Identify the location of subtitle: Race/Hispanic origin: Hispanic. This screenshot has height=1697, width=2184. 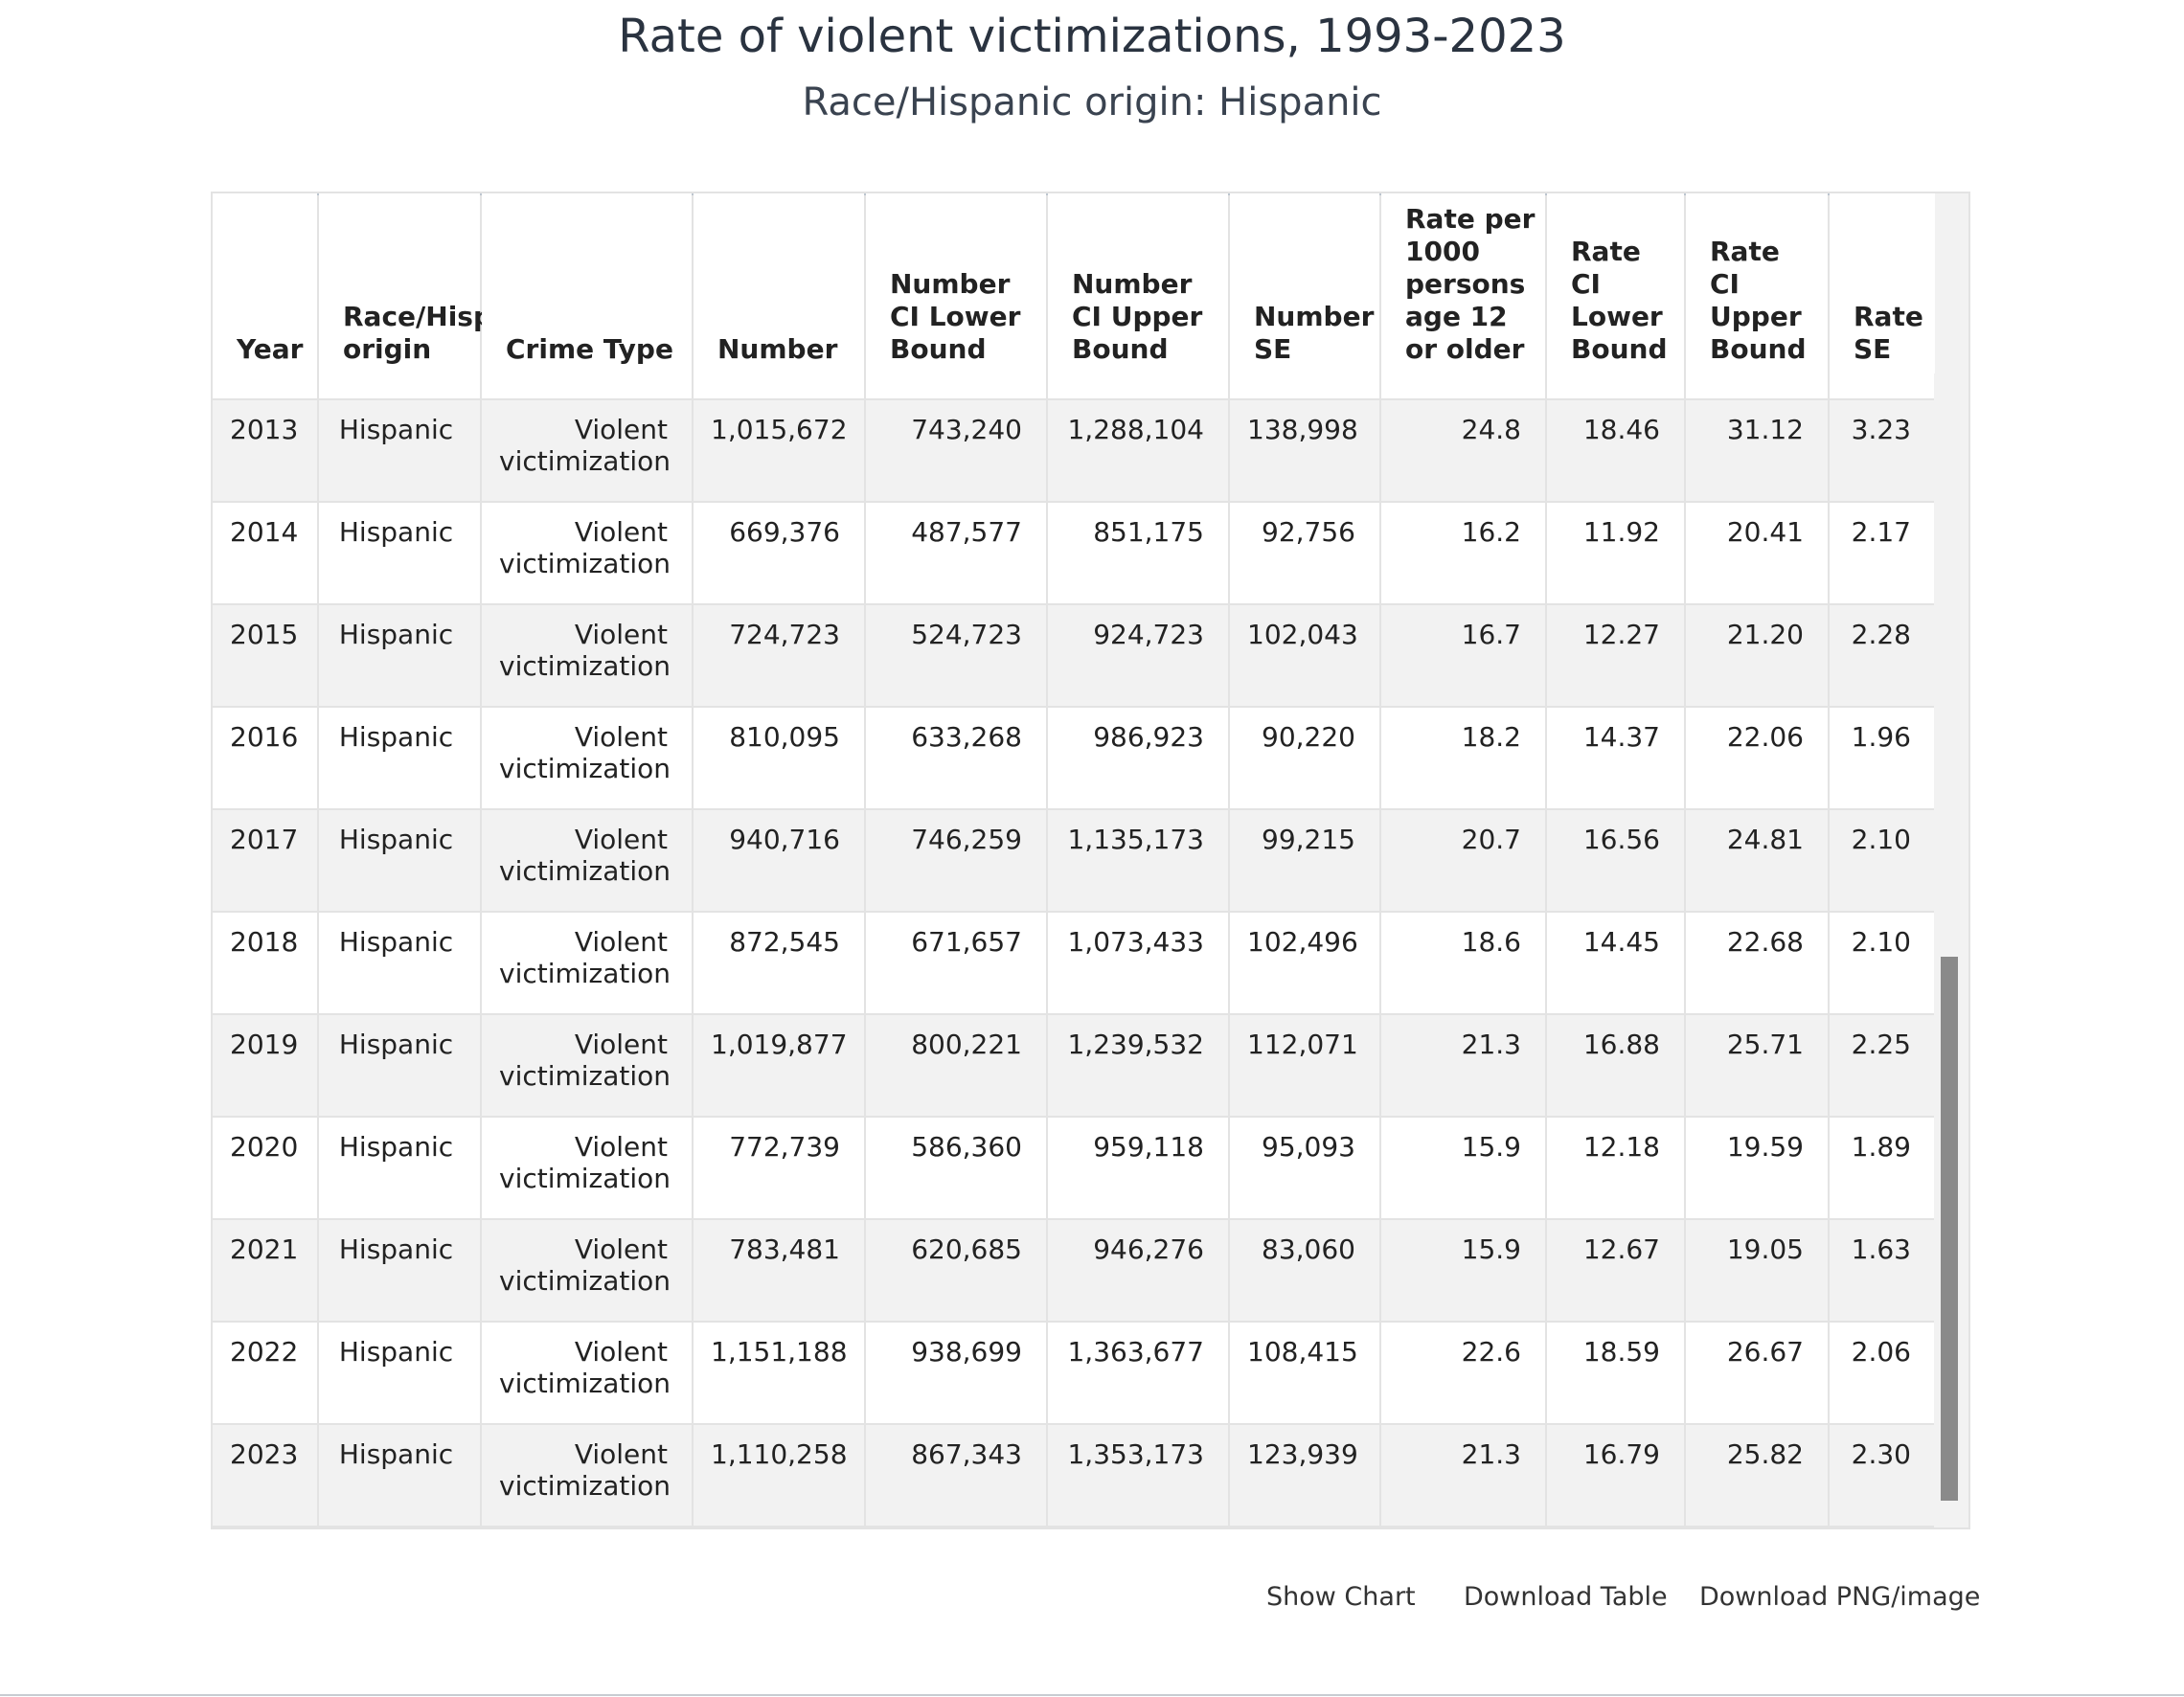
(1092, 102).